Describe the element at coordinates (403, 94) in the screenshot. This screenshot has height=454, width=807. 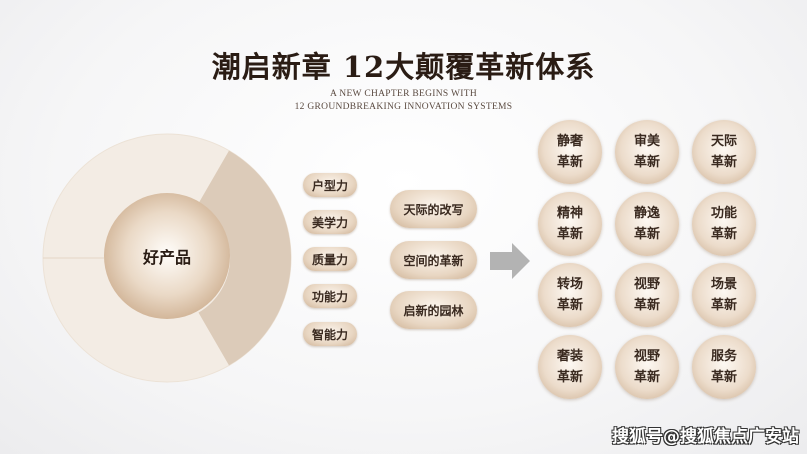
I see `subtitle-line-1: A NEW CHAPTER BEGINS WITH` at that location.